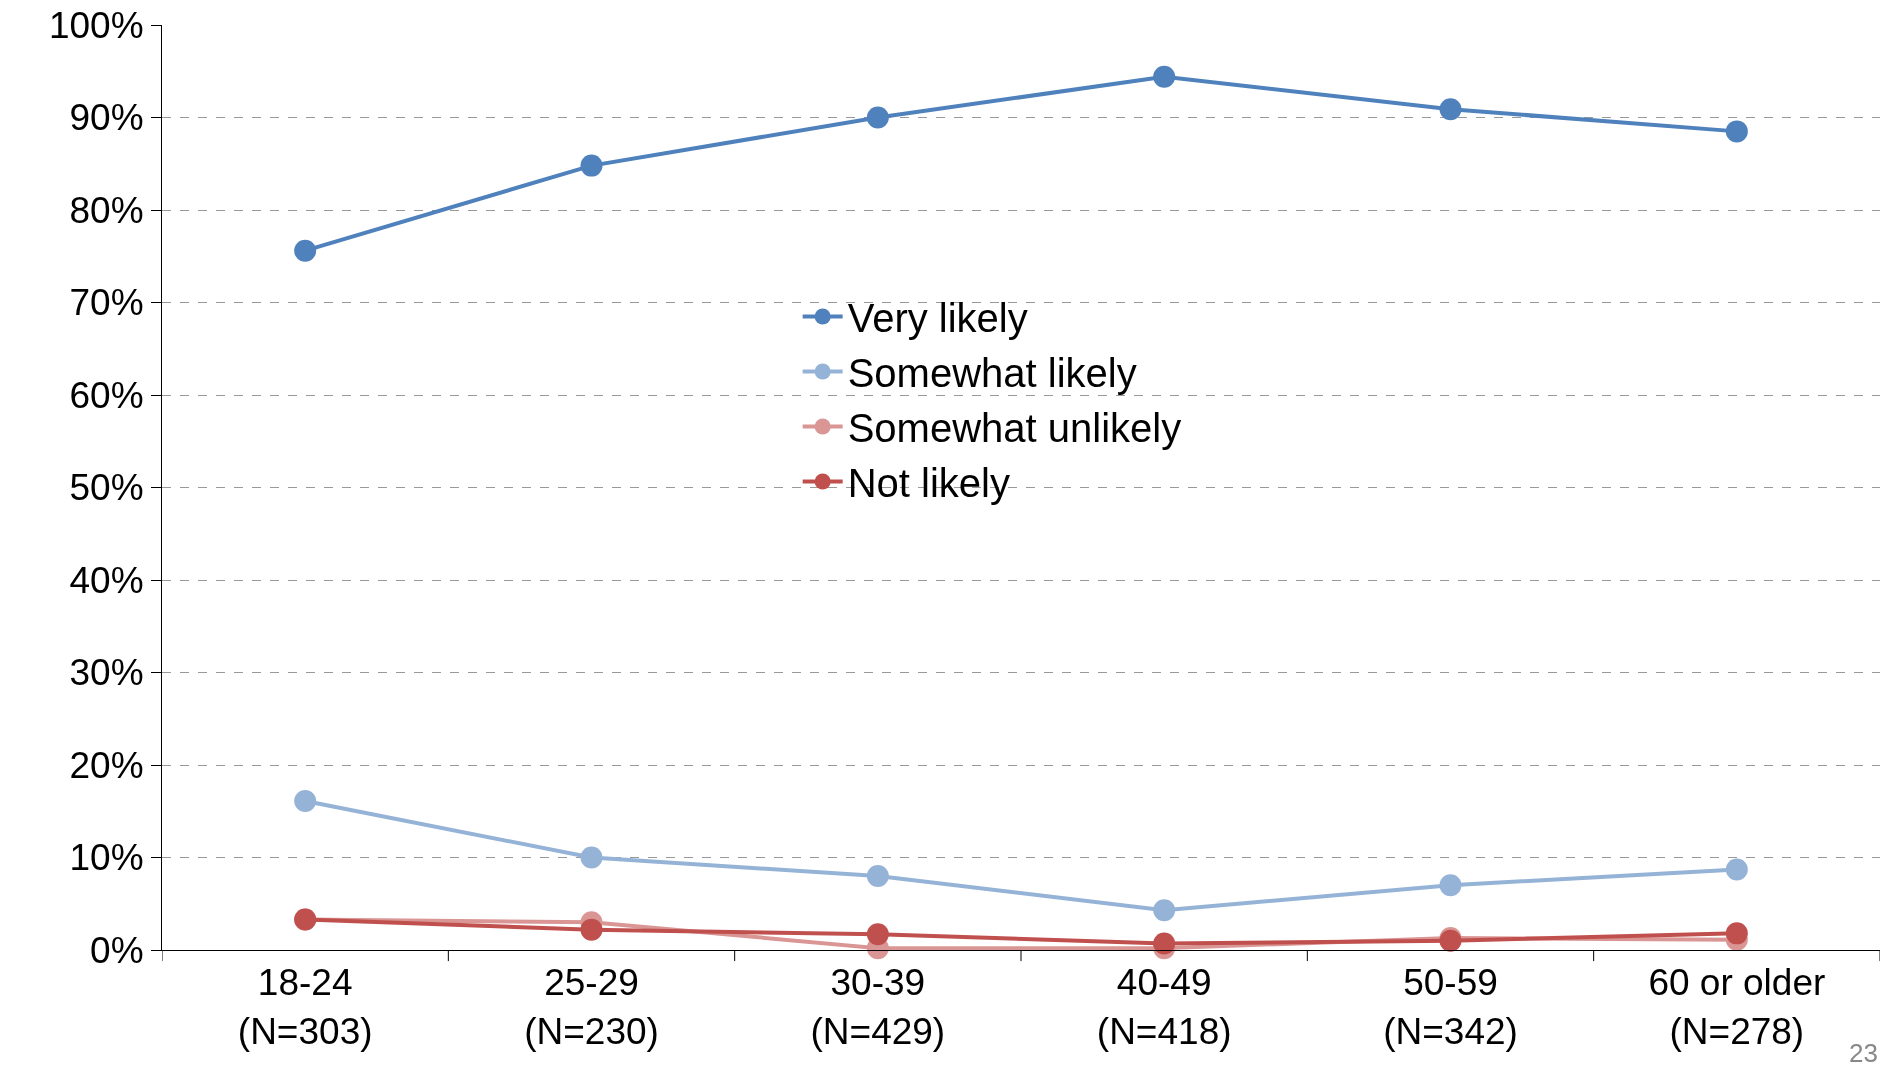 This screenshot has width=1895, height=1075. What do you see at coordinates (106, 303) in the screenshot?
I see `y-tick-label: 70%` at bounding box center [106, 303].